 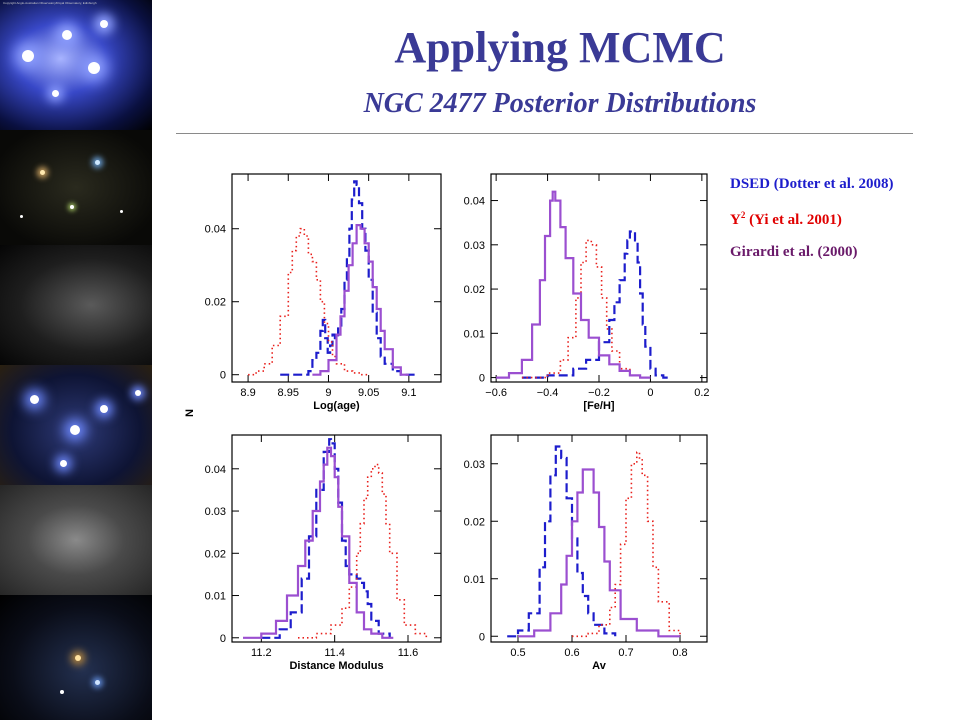 I want to click on x-tick-label: 0.6, so click(x=571, y=653).